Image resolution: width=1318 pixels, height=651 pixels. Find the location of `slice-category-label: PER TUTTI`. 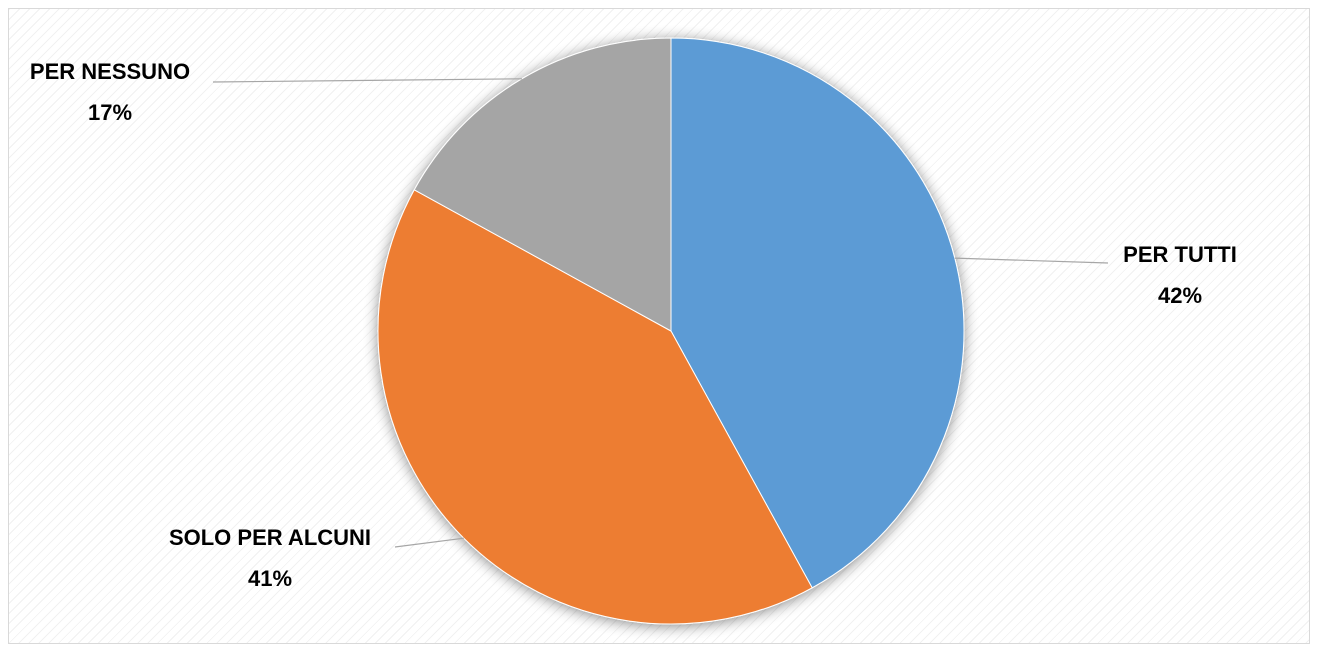

slice-category-label: PER TUTTI is located at coordinates (1180, 254).